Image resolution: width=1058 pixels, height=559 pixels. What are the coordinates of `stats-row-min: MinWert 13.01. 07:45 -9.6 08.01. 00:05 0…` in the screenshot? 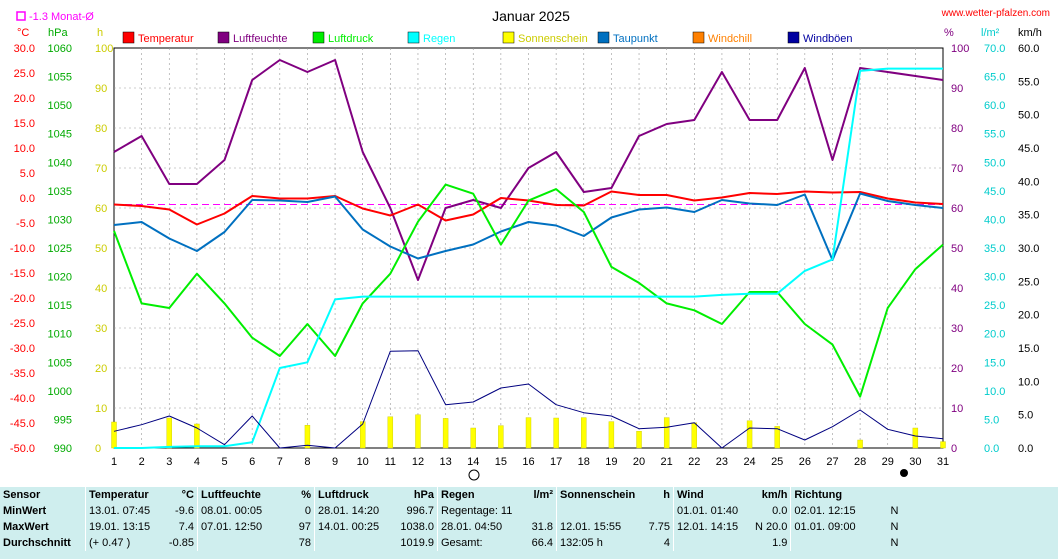 It's located at (450, 511).